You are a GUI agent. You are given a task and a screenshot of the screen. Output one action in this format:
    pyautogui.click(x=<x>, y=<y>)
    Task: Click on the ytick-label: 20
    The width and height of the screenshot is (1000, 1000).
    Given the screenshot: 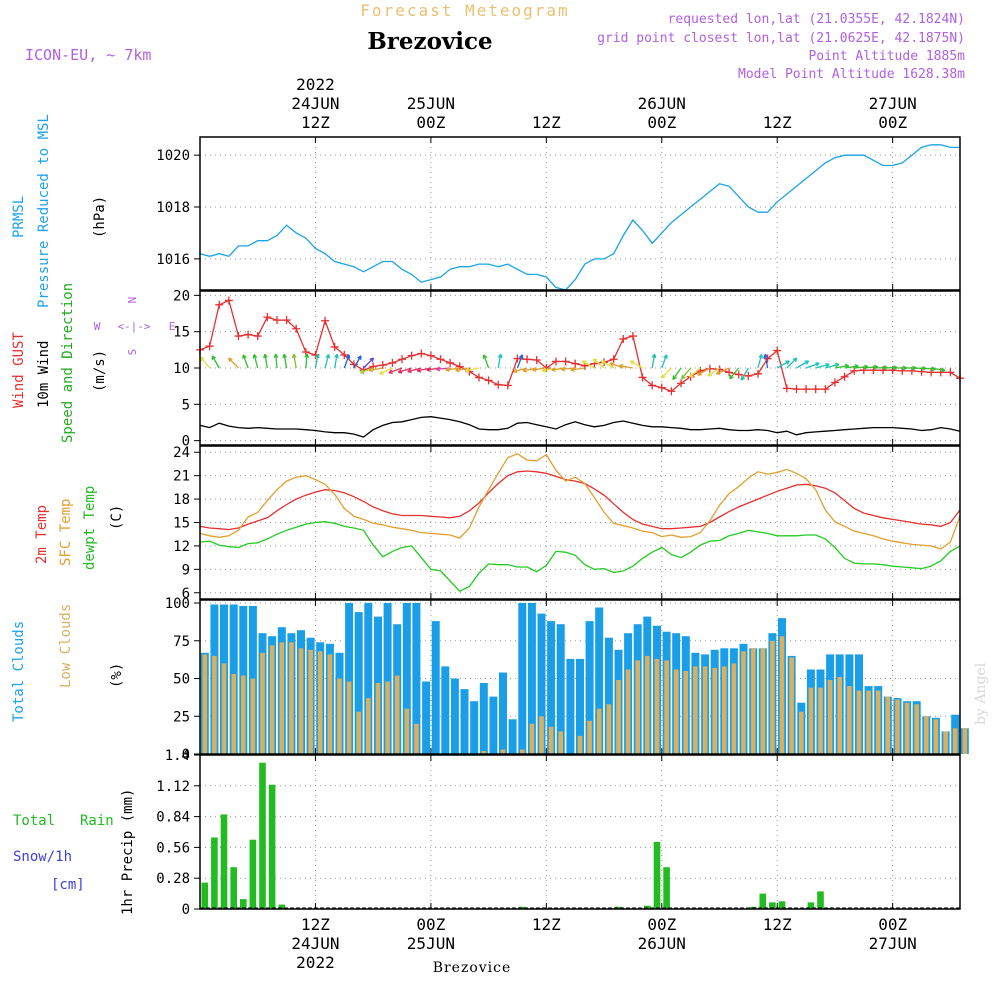 What is the action you would take?
    pyautogui.click(x=181, y=296)
    